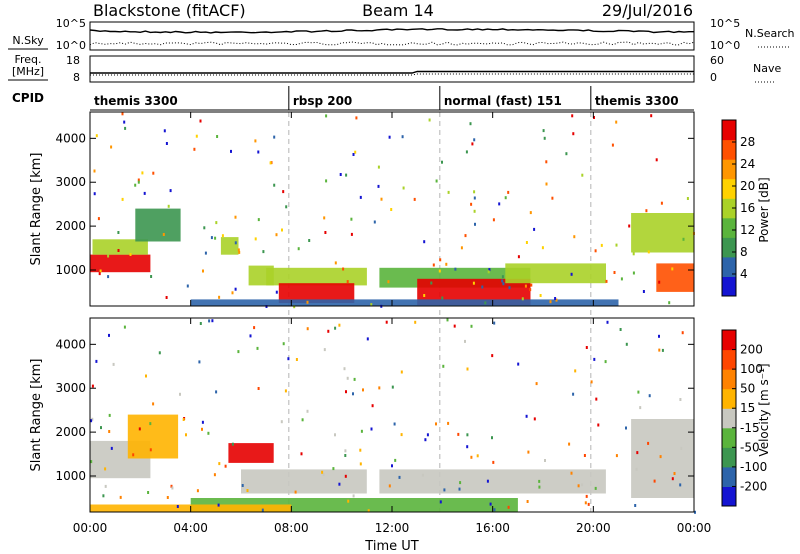 Image resolution: width=800 pixels, height=554 pixels. Describe the element at coordinates (391, 31) in the screenshot. I see `nsky-trace` at that location.